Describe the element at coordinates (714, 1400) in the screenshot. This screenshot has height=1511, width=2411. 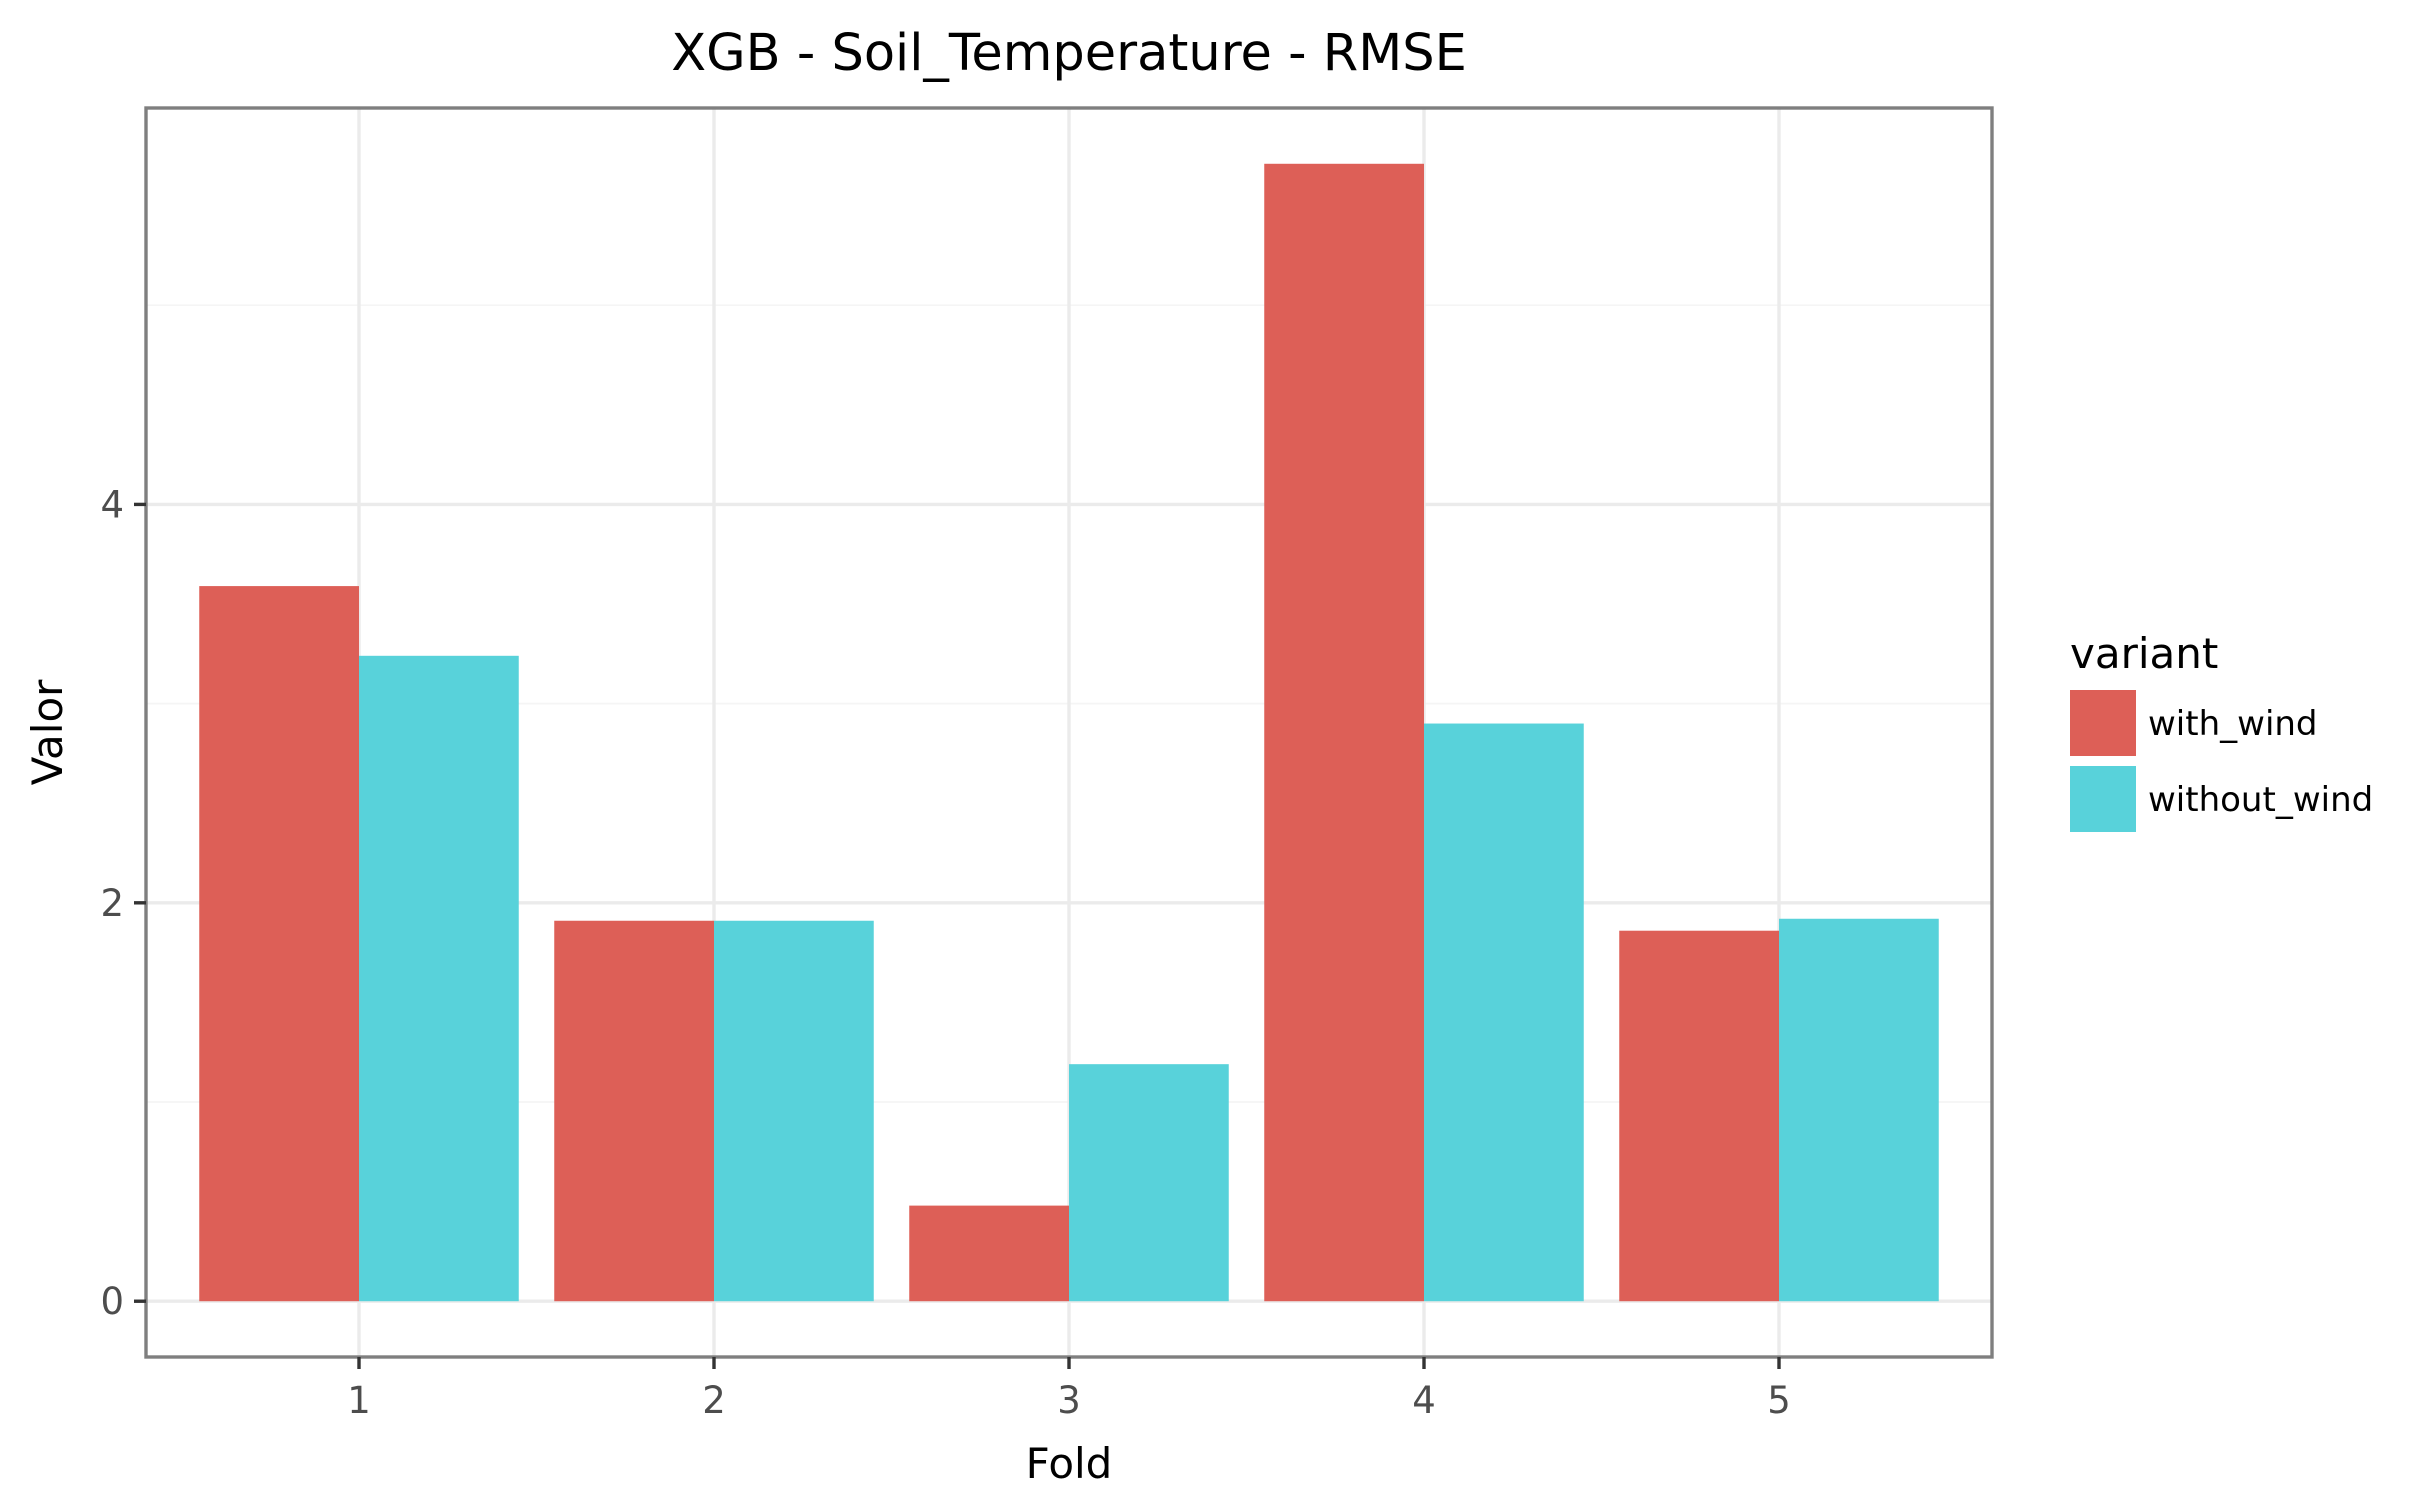
I see `x-tick-label: 2` at that location.